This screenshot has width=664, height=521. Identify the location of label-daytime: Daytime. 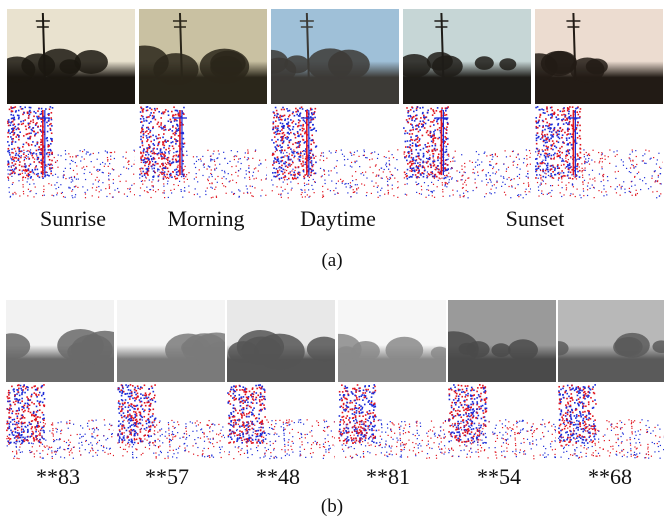
(338, 218).